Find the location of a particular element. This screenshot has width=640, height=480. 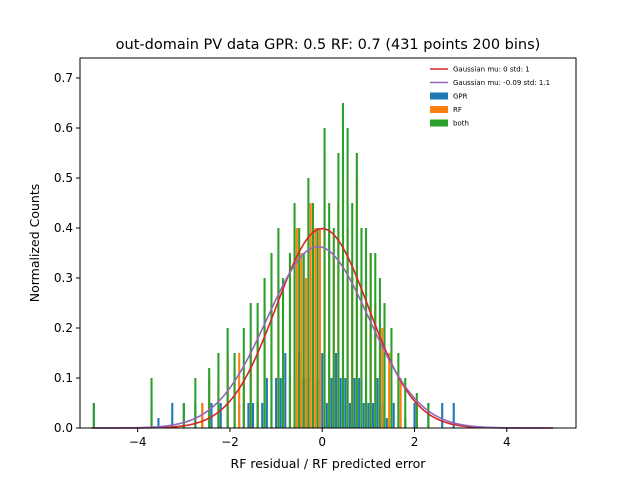

x-axis: −4 −2 0 2 4 is located at coordinates (320, 438).